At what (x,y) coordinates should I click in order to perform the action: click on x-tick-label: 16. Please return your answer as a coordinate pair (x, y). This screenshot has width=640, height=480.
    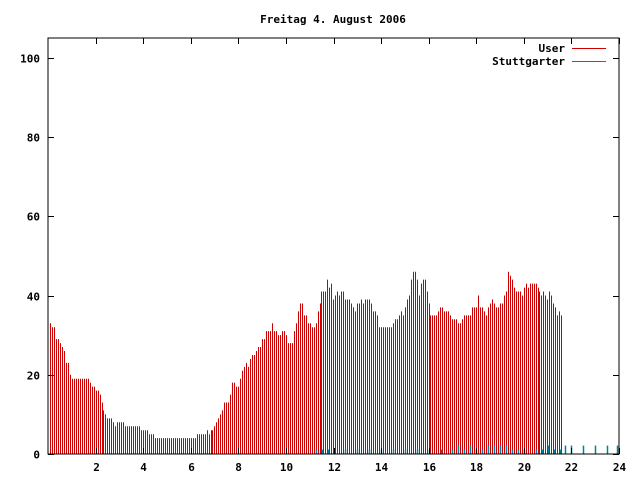
    Looking at the image, I should click on (430, 467).